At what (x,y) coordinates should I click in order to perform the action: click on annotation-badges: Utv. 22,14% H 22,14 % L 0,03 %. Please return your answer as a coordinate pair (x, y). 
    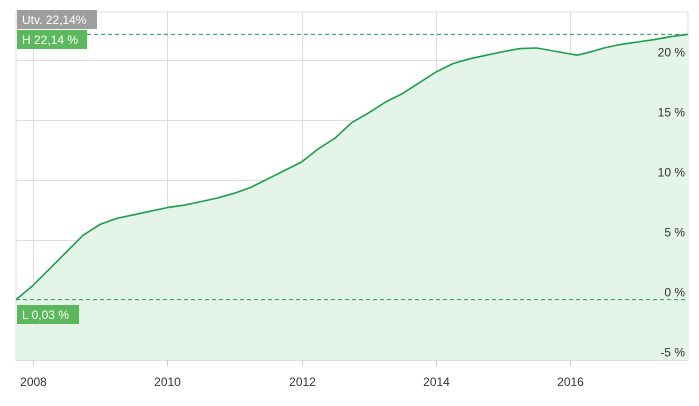
    Looking at the image, I should click on (57, 167).